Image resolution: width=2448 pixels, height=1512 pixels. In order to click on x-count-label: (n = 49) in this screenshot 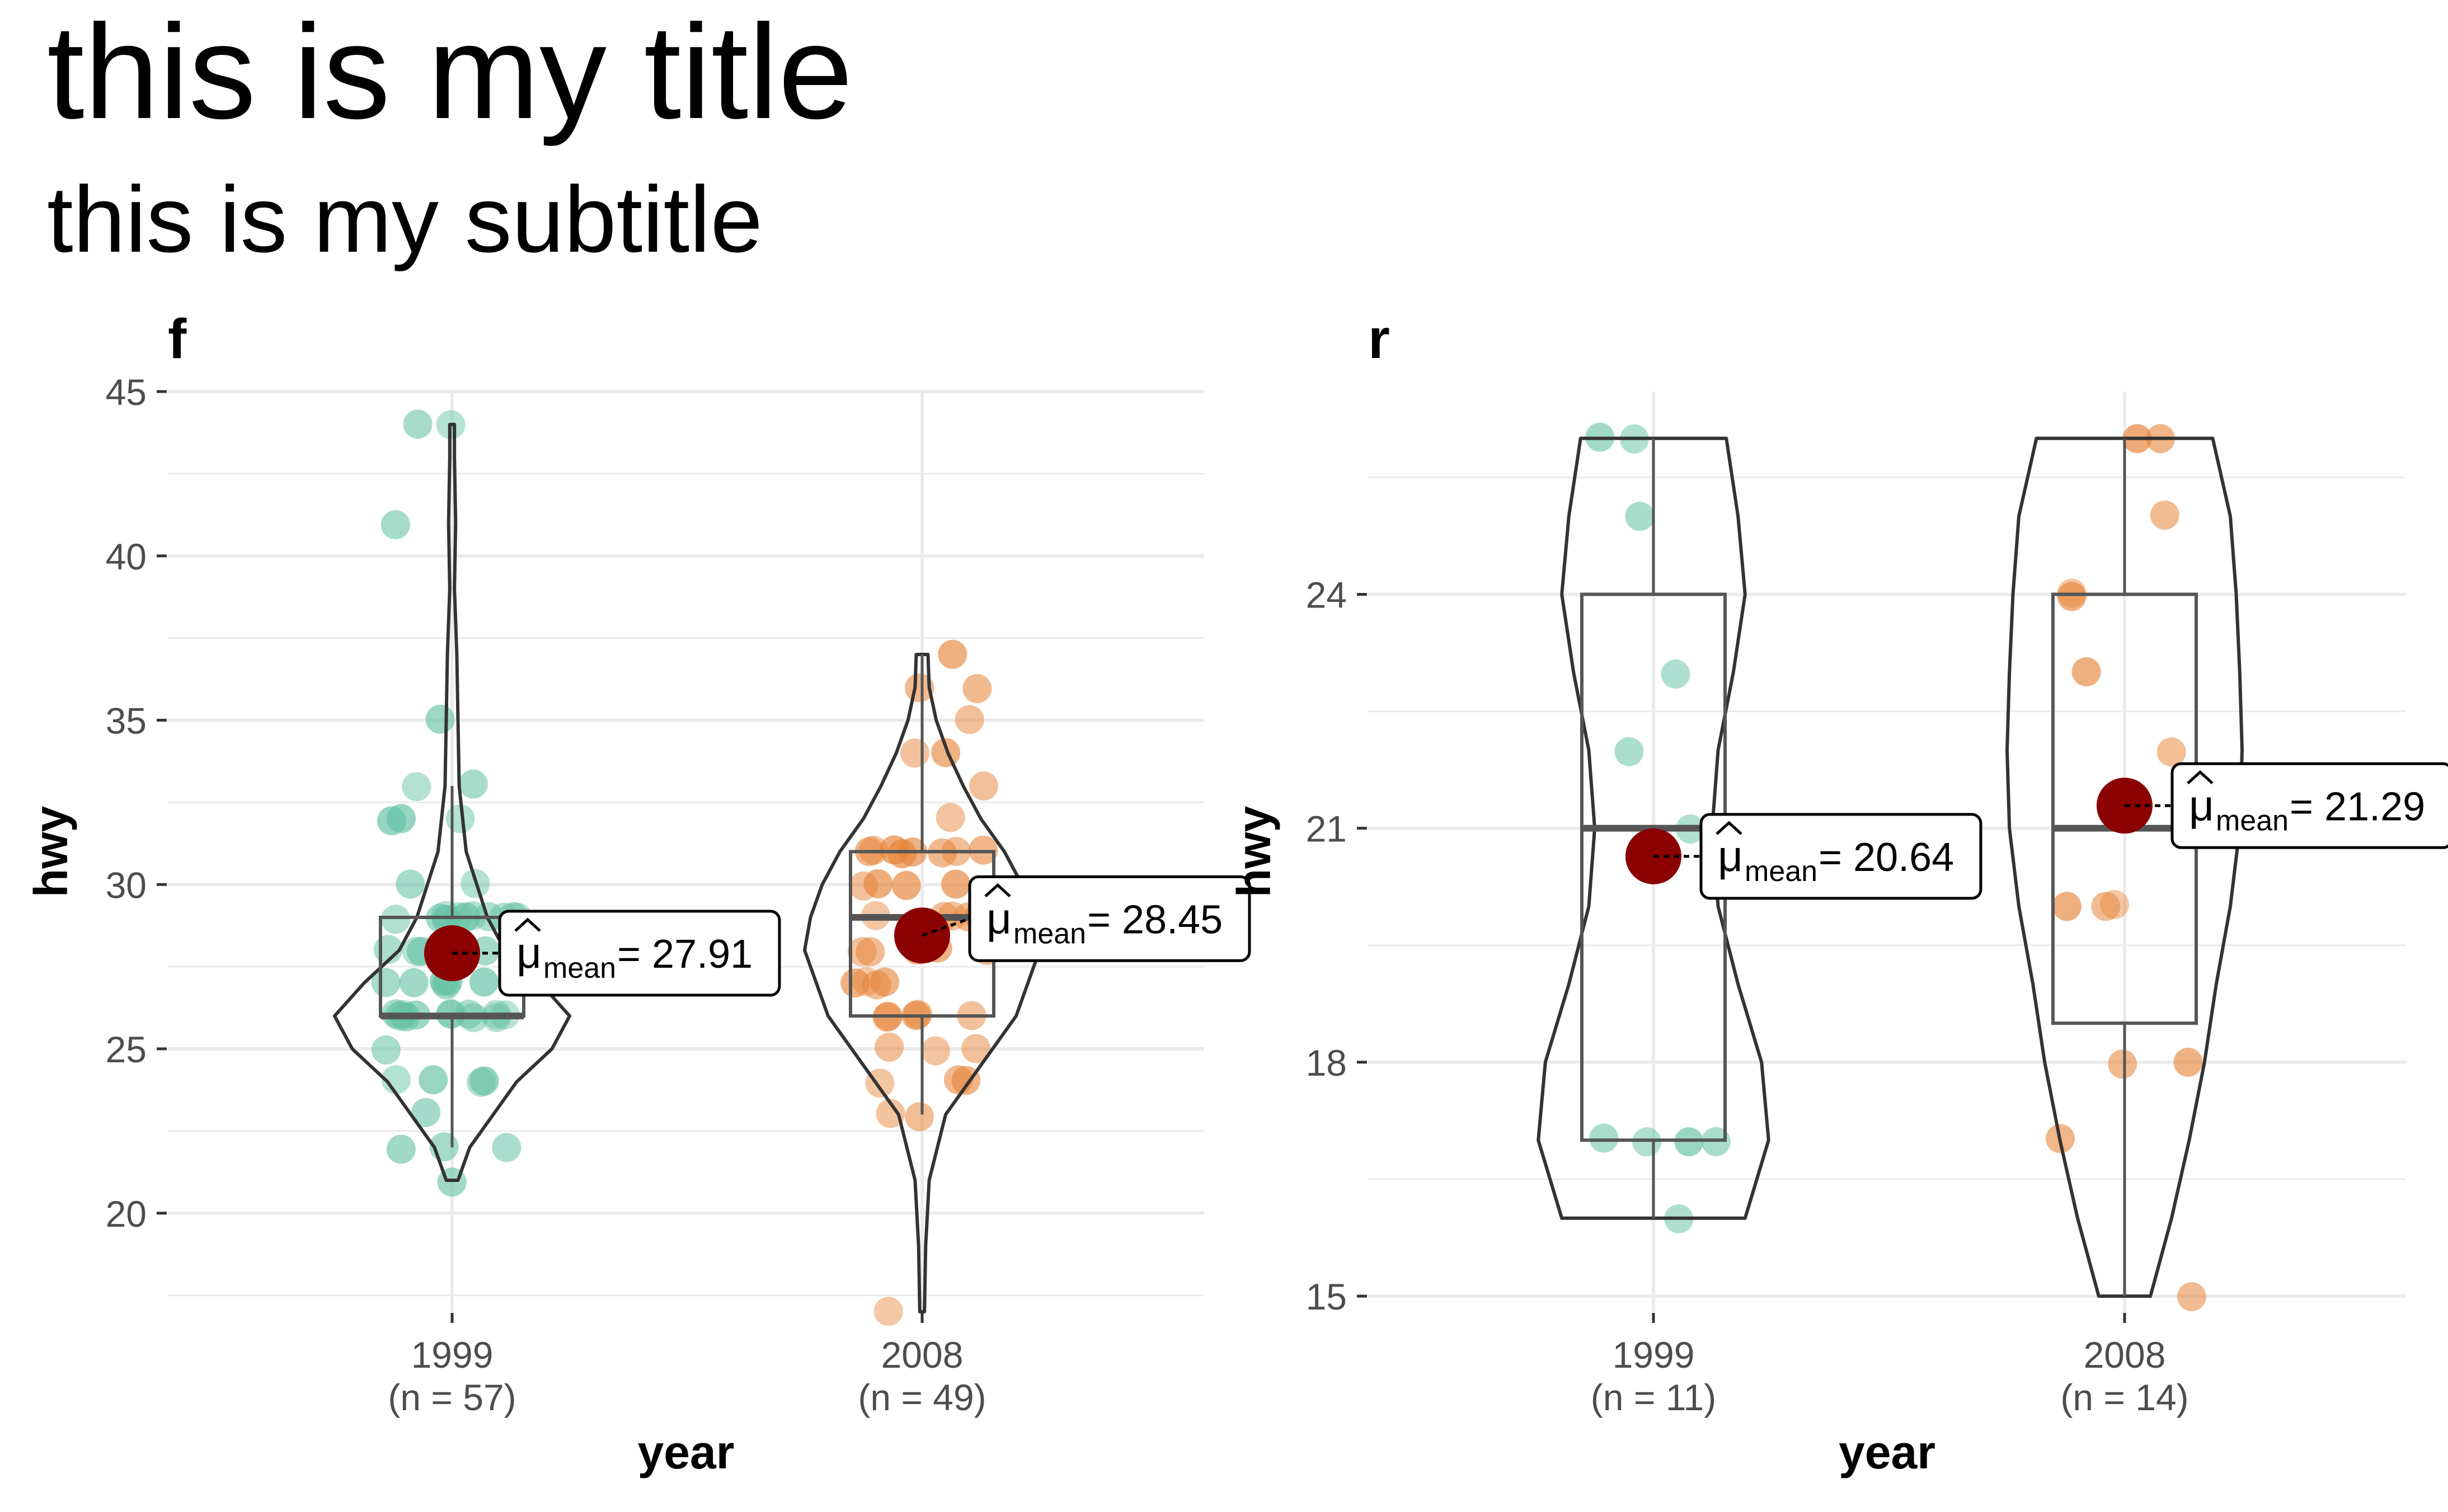, I will do `click(922, 1397)`.